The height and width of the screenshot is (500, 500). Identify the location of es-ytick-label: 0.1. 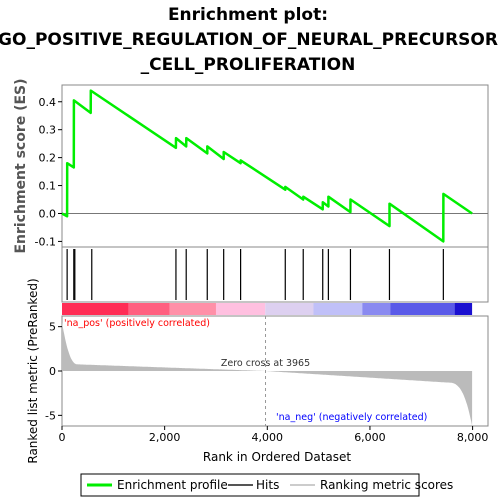
(48, 186).